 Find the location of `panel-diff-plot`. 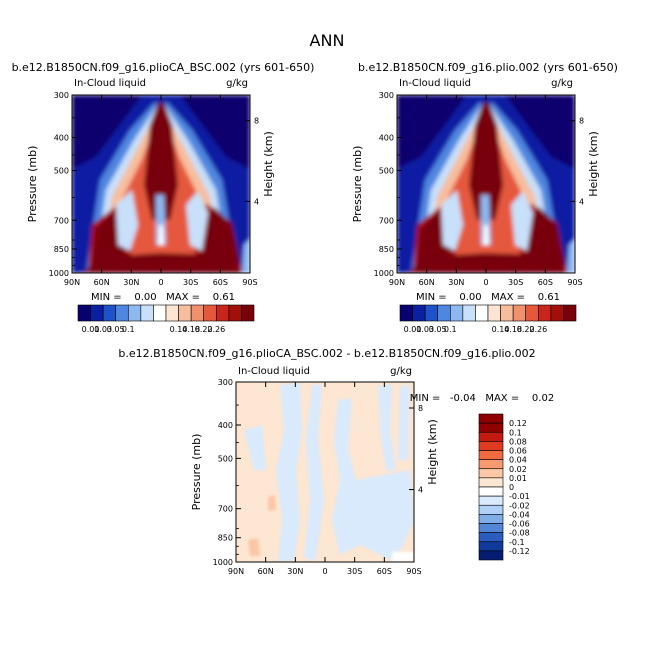

panel-diff-plot is located at coordinates (325, 472).